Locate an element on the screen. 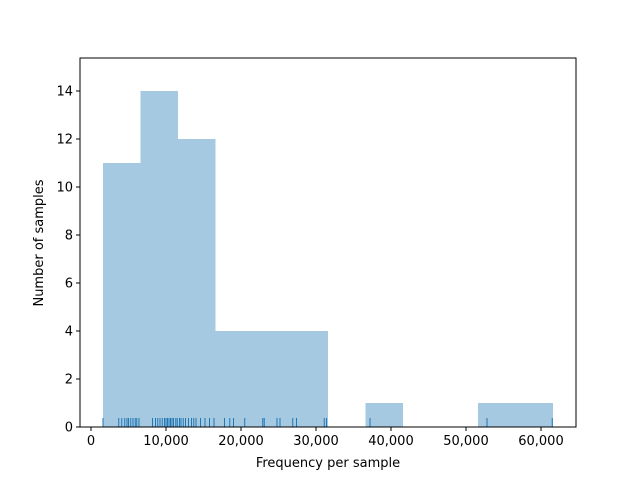  y-tick-label: 2 is located at coordinates (69, 380).